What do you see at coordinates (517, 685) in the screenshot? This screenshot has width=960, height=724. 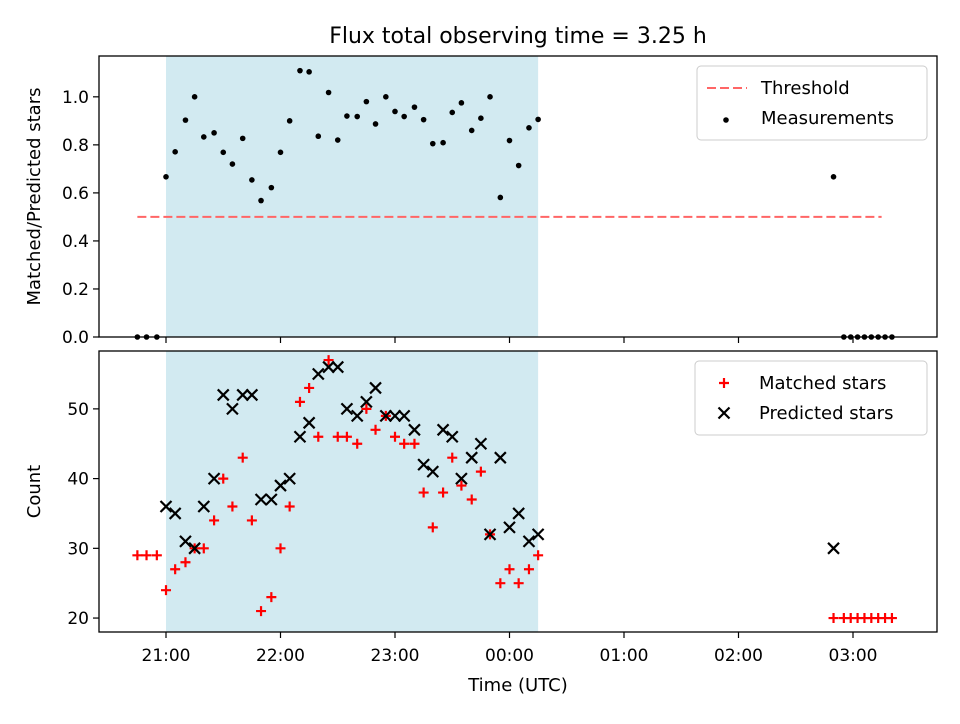 I see `x-axis-label: Time (UTC)` at bounding box center [517, 685].